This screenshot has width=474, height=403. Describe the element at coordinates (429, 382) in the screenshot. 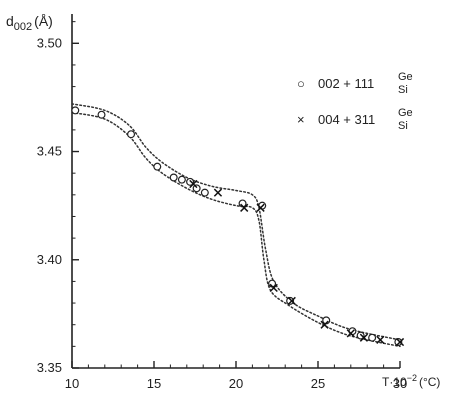

I see `x-axis-label-unit: (°C)` at that location.